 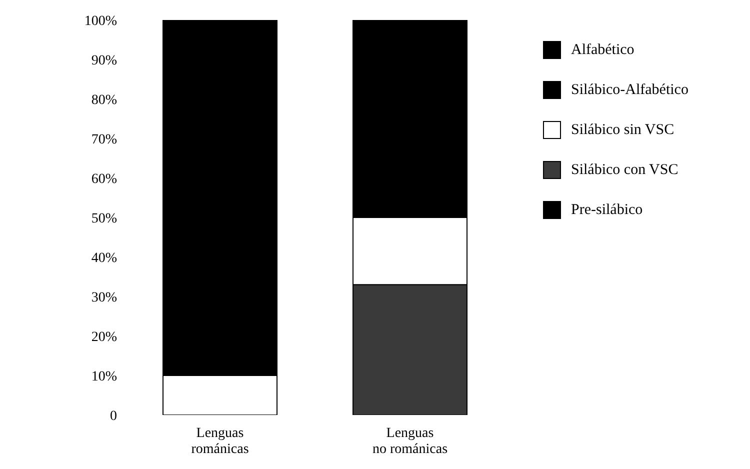 What do you see at coordinates (104, 258) in the screenshot?
I see `y-tick-label: 40%` at bounding box center [104, 258].